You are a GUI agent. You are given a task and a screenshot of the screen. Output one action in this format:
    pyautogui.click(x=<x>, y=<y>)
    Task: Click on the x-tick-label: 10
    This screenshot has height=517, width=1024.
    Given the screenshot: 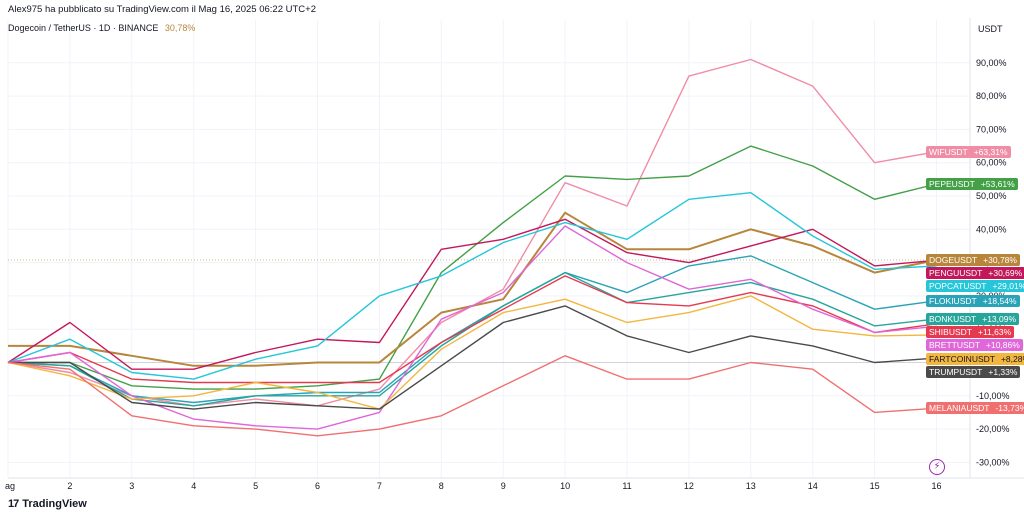 What is the action you would take?
    pyautogui.click(x=565, y=486)
    